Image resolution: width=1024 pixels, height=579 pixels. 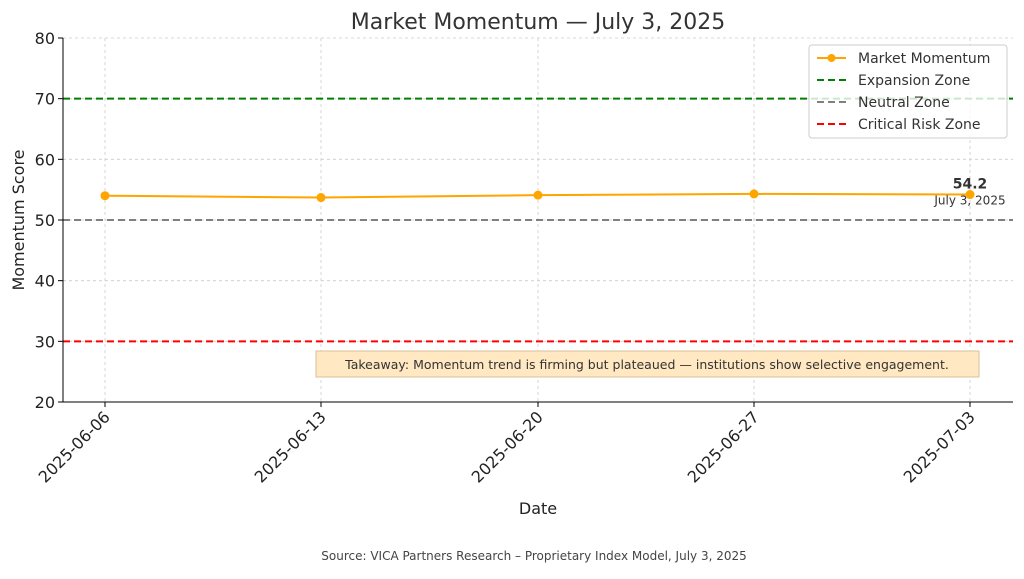 I want to click on takeaway-box, so click(x=647, y=364).